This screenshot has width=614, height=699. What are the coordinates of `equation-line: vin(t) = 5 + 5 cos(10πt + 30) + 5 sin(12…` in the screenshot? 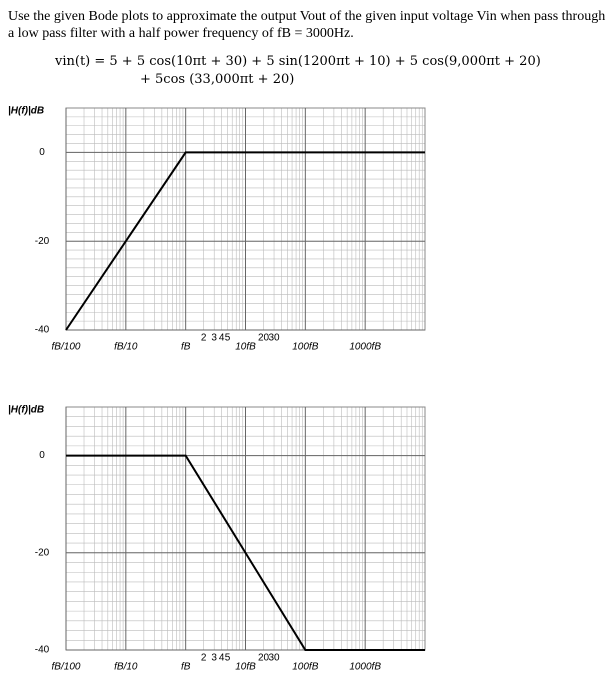 It's located at (298, 61).